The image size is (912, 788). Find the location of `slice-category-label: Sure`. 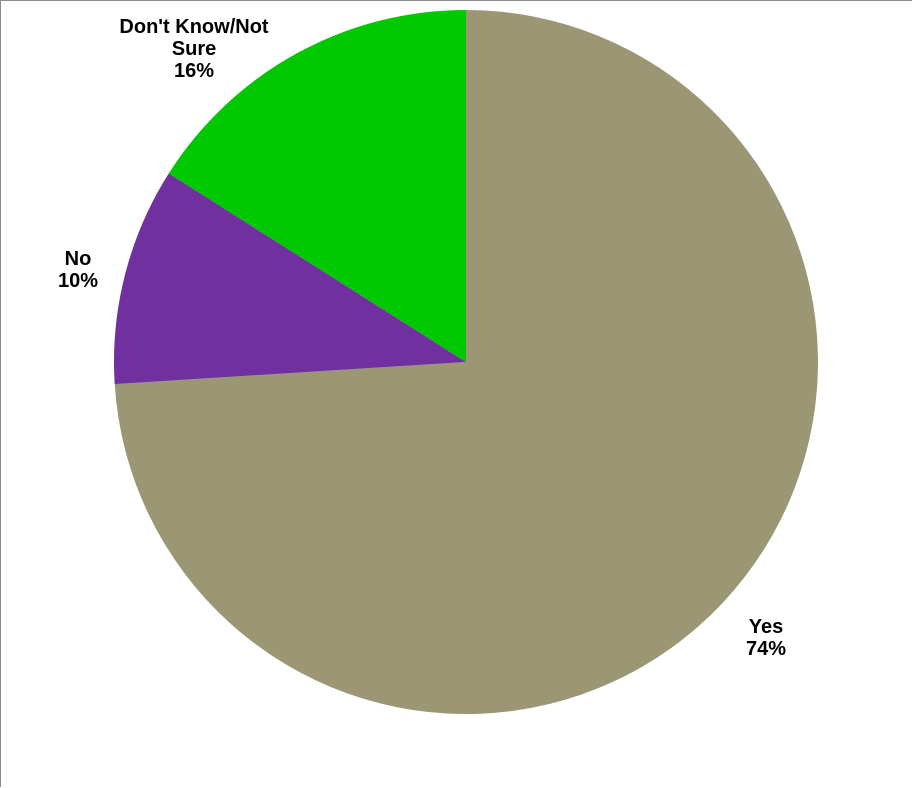

slice-category-label: Sure is located at coordinates (194, 49).